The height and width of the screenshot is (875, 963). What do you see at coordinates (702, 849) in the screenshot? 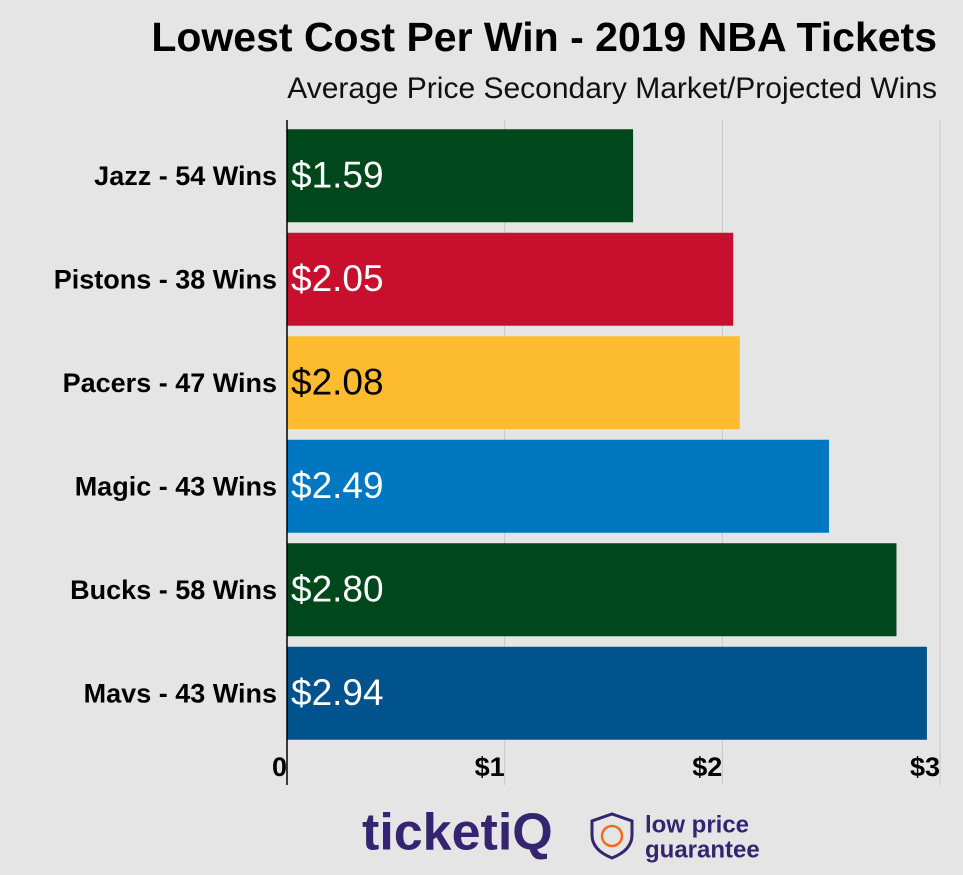
I see `tagline: guarantee` at bounding box center [702, 849].